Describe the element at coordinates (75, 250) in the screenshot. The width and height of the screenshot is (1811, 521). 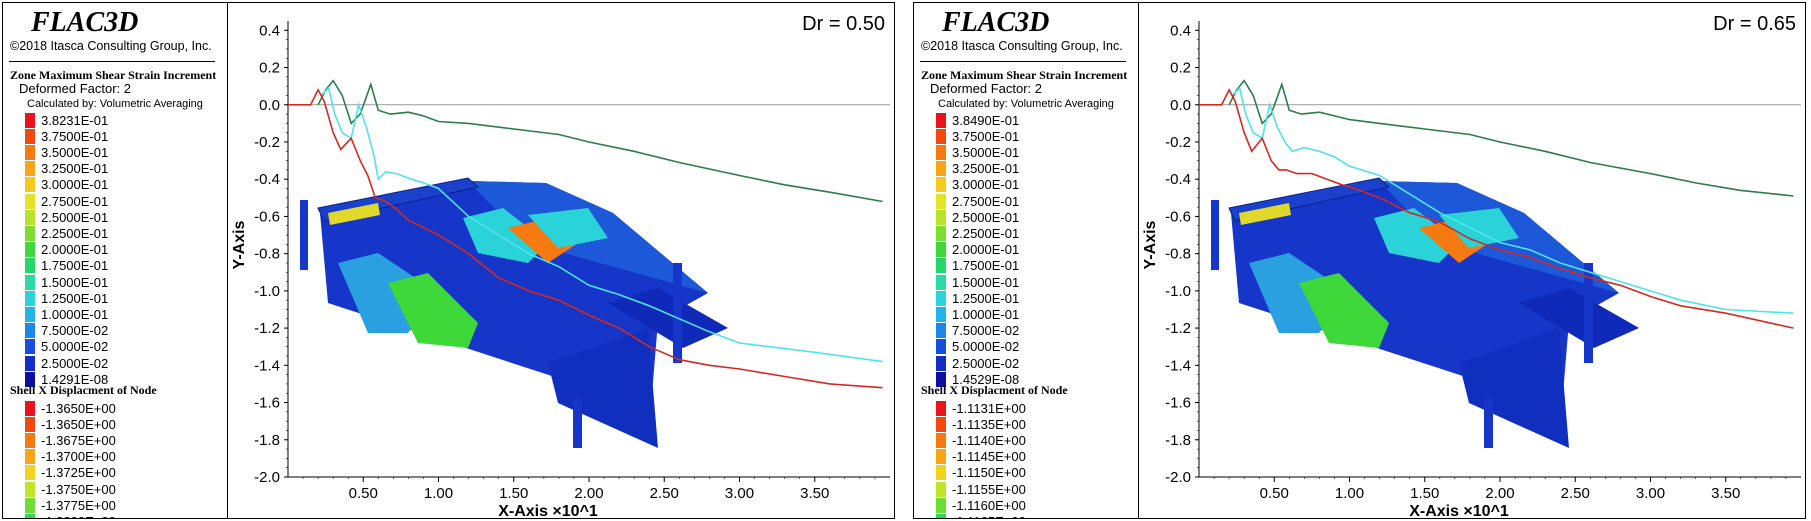
I see `scale-value: 2.0000E-01` at that location.